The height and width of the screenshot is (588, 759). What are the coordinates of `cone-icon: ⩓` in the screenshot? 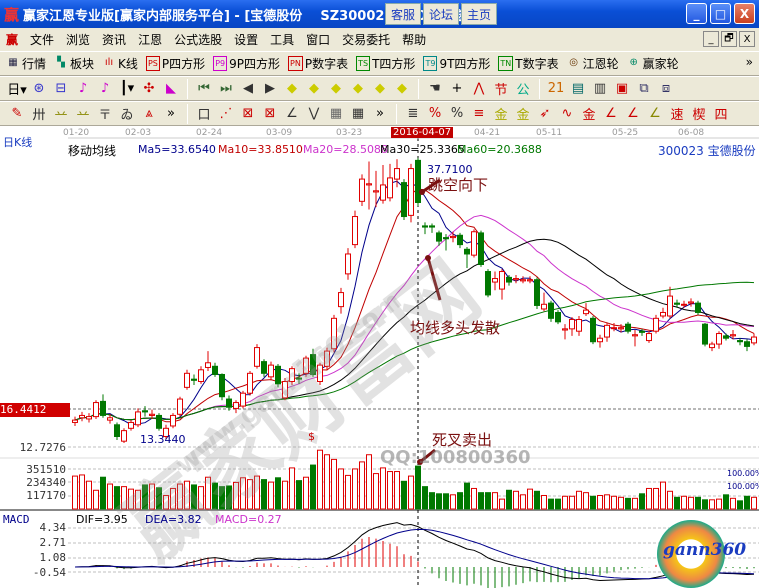 It's located at (149, 113).